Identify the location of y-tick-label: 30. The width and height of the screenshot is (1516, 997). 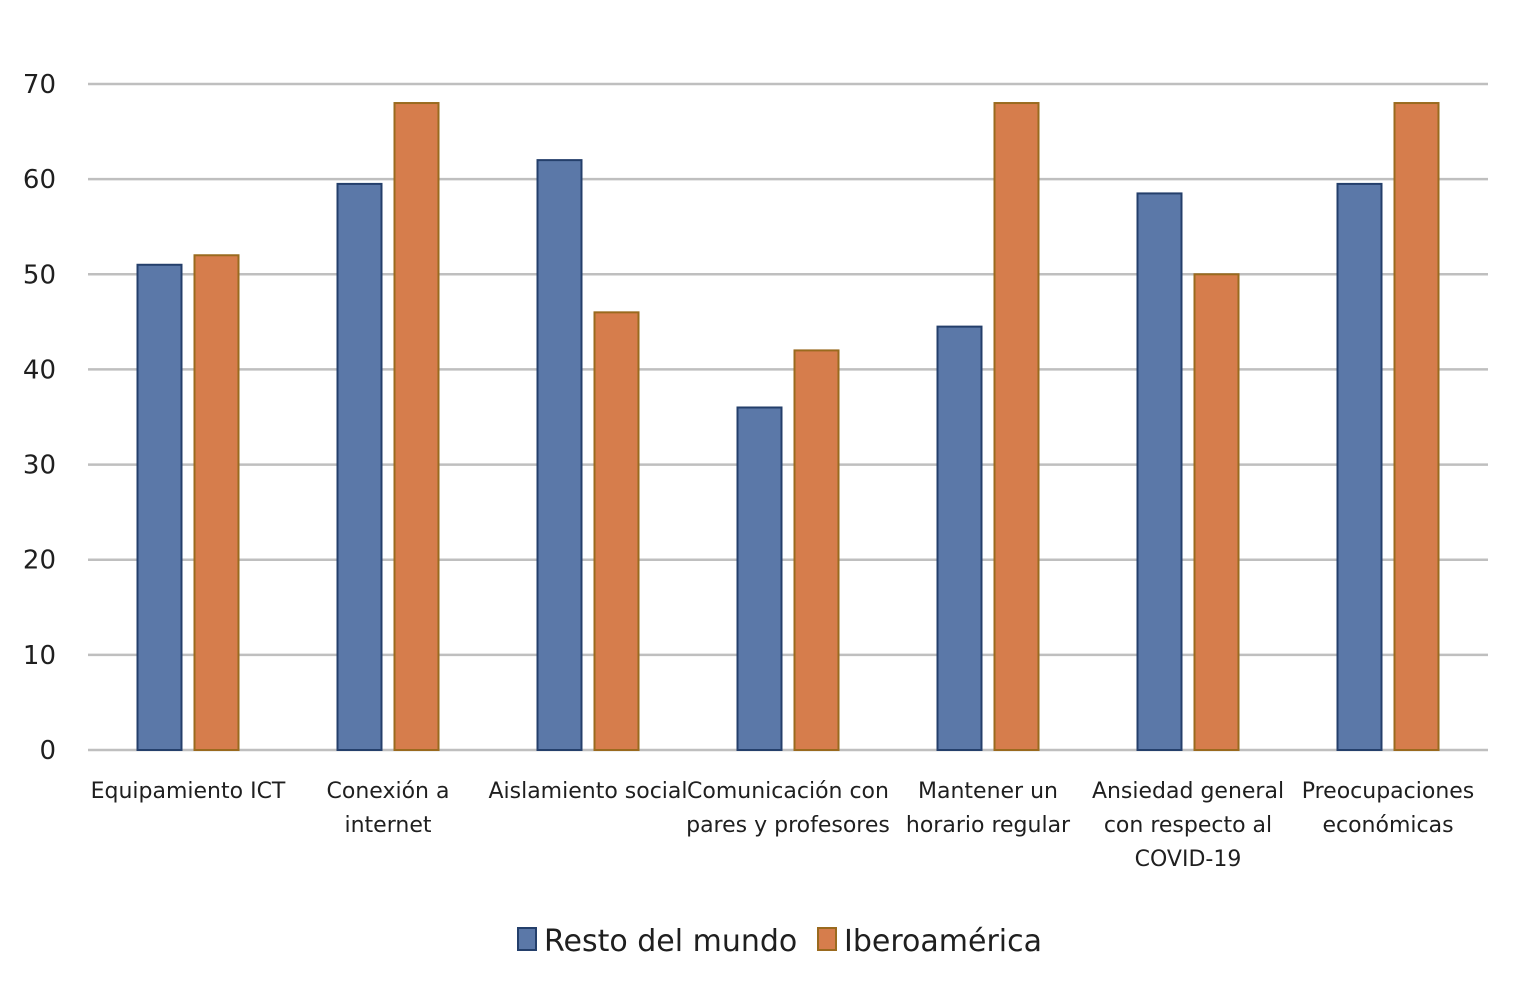
(39, 466).